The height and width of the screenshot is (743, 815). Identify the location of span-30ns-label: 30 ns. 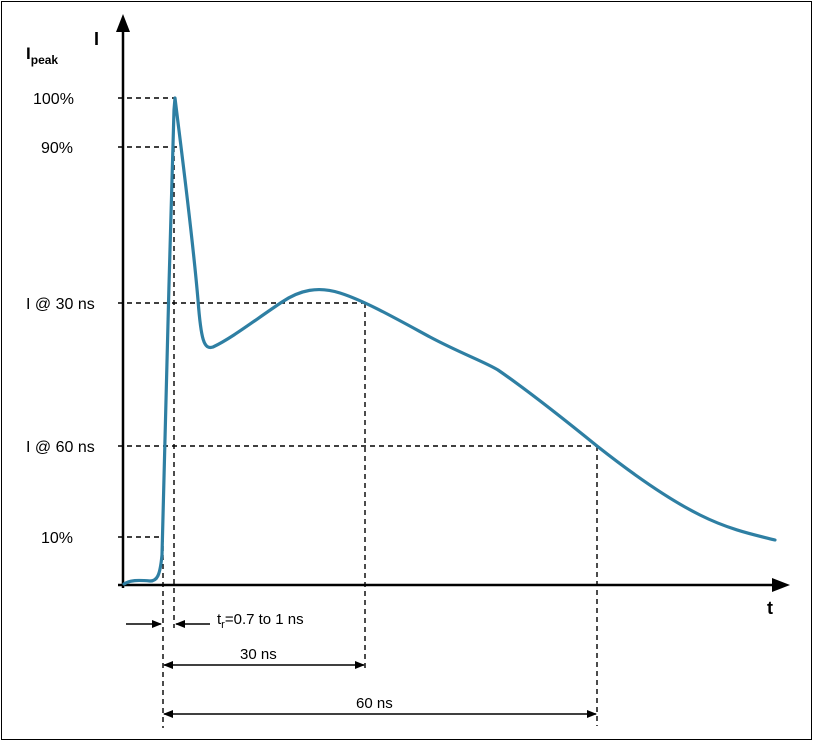
(258, 654).